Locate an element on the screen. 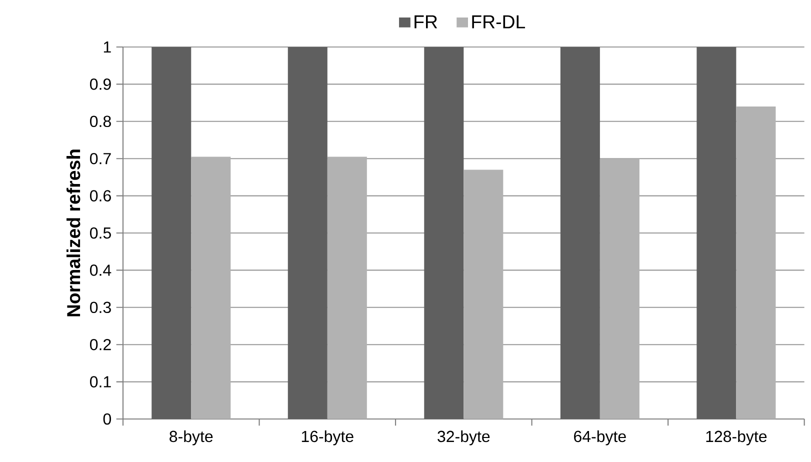  y-axis-title: Normalized refresh is located at coordinates (73, 233).